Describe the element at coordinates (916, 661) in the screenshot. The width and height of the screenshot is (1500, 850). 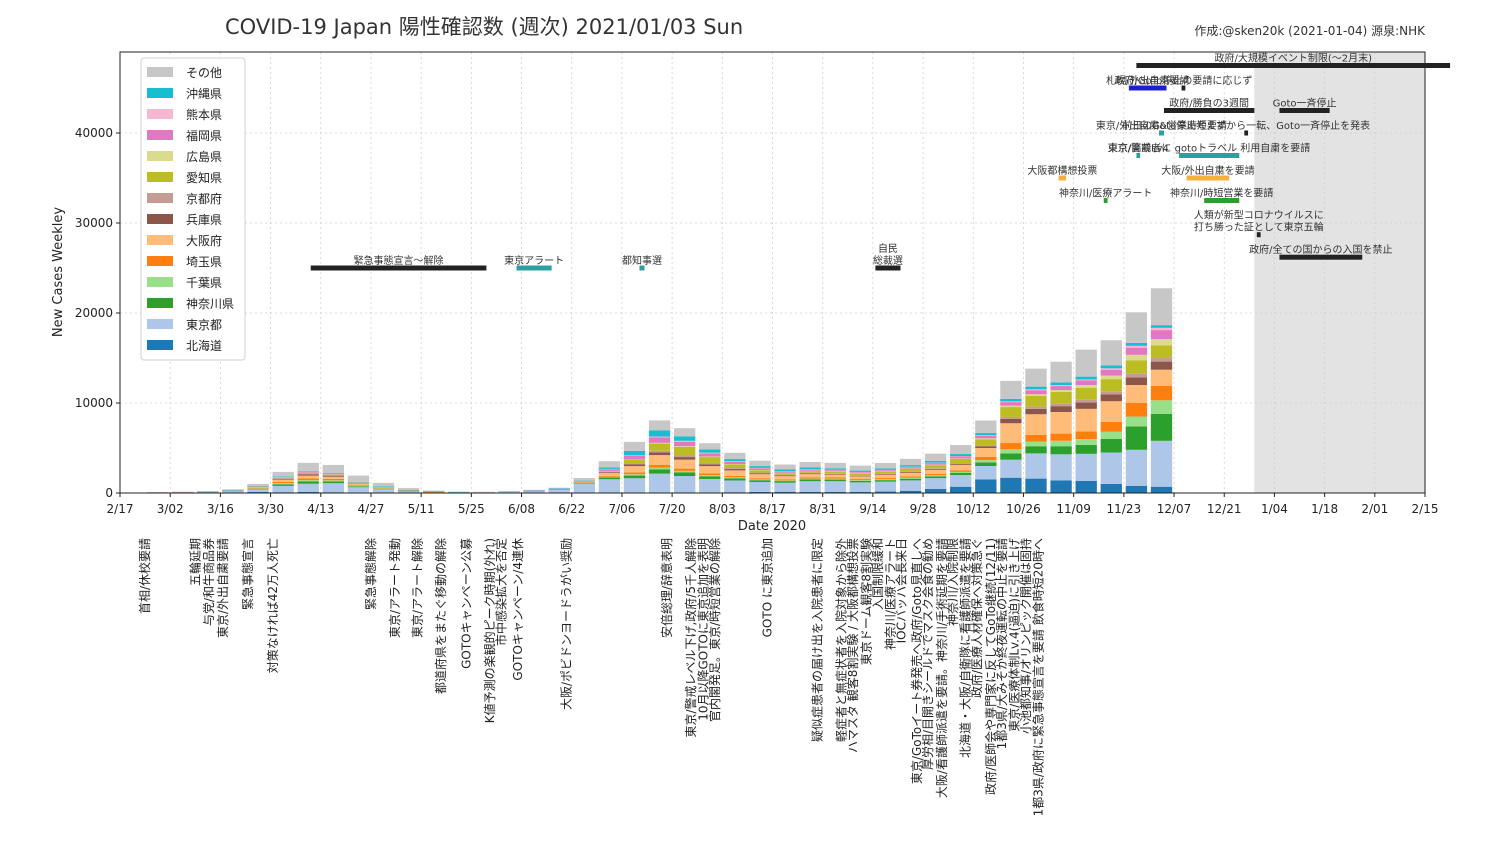
I see `event-label: 東京/GoToイート券発売へ政府/Goto見直しへ` at that location.